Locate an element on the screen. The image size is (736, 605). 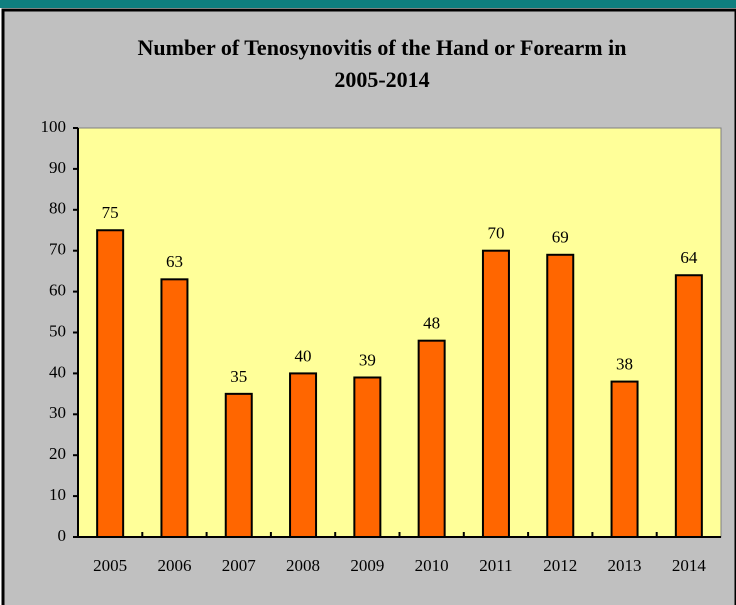
x-tick-label: 2007 is located at coordinates (239, 565).